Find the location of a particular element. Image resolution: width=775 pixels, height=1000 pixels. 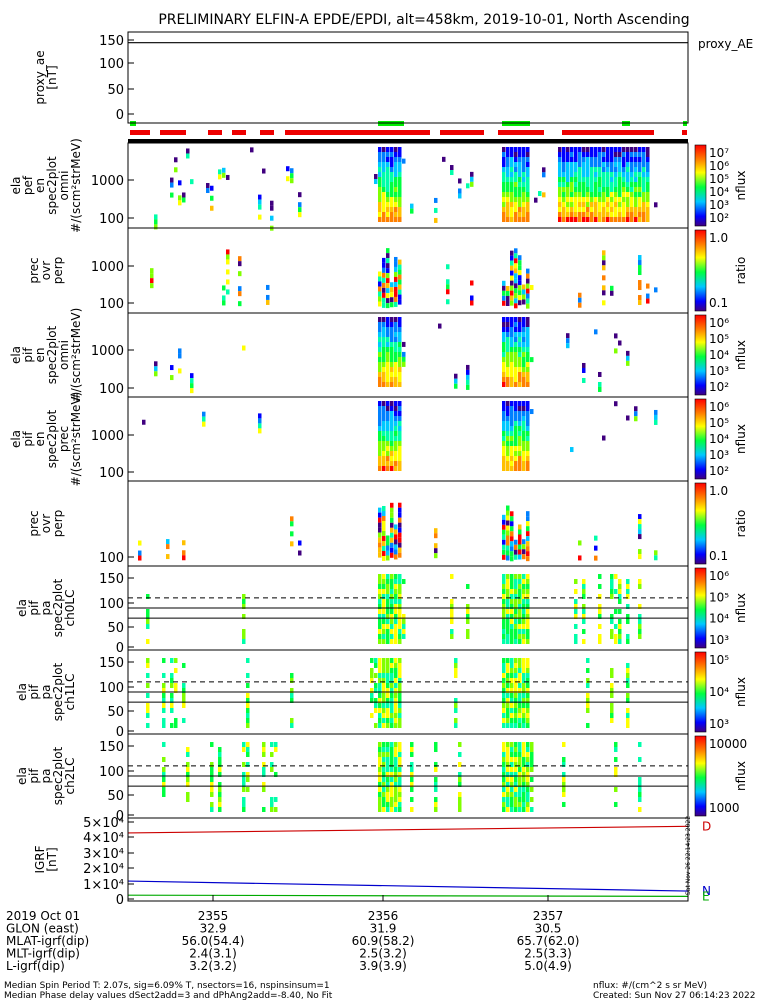

x-axis-row-value: 30.5 is located at coordinates (548, 929).